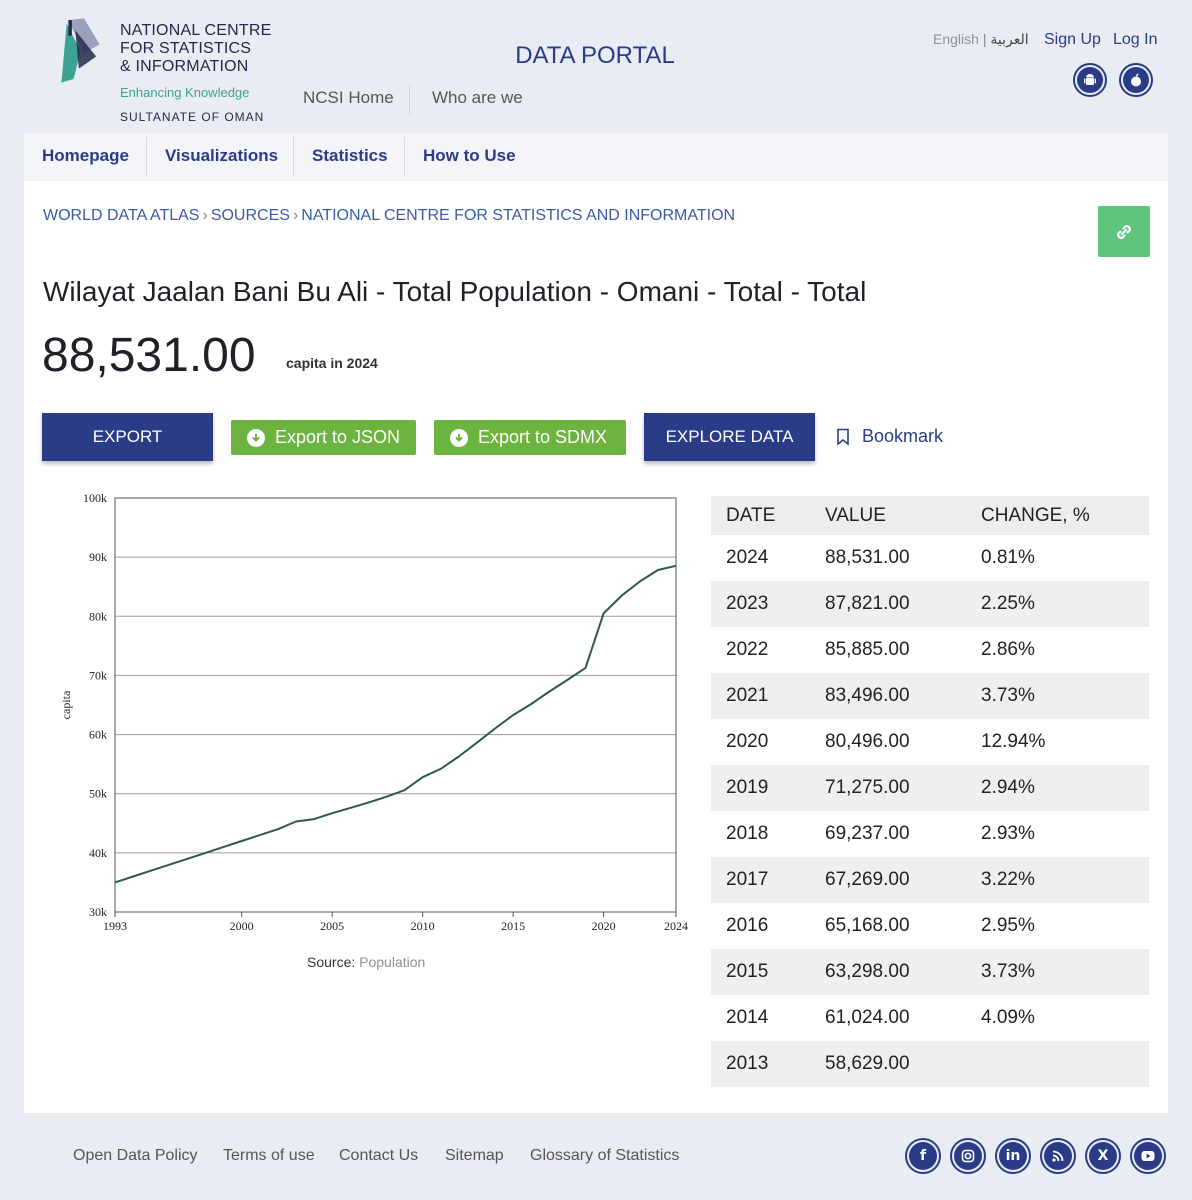 Image resolution: width=1192 pixels, height=1200 pixels. Describe the element at coordinates (676, 926) in the screenshot. I see `x-tick-label: 2024` at that location.